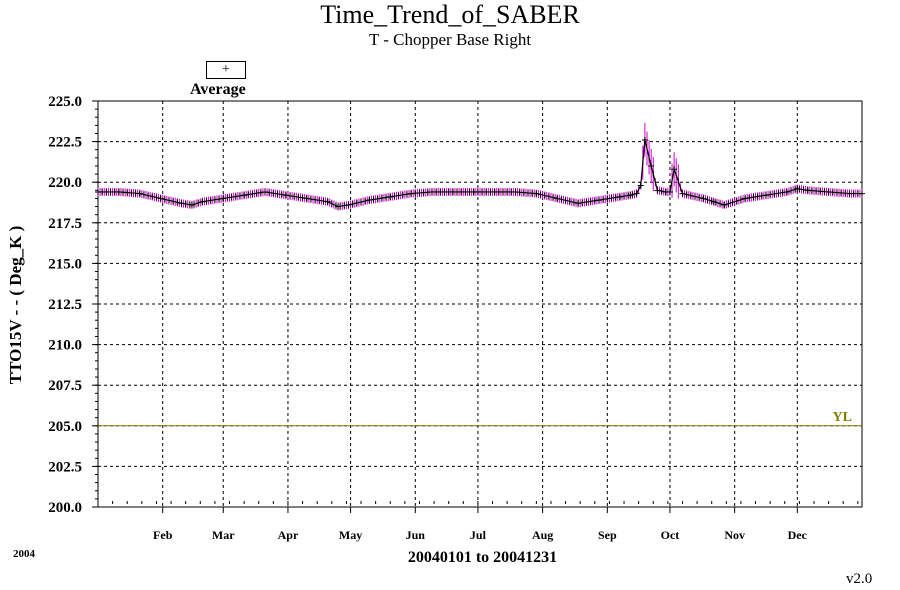 The height and width of the screenshot is (590, 900). What do you see at coordinates (651, 165) in the screenshot?
I see `data-point` at bounding box center [651, 165].